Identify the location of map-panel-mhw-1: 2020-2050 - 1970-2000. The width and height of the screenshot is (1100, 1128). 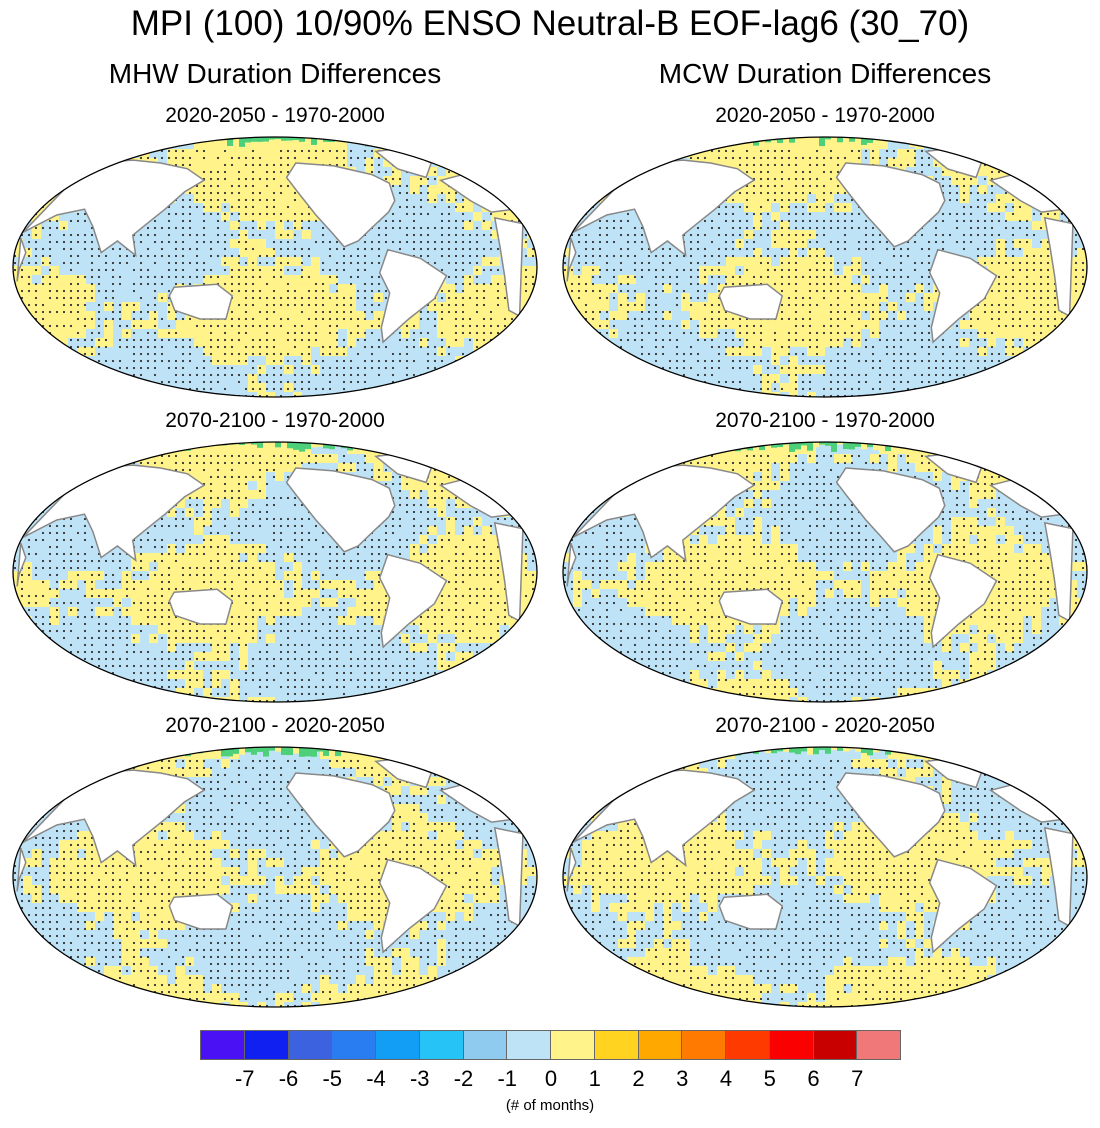
(275, 253).